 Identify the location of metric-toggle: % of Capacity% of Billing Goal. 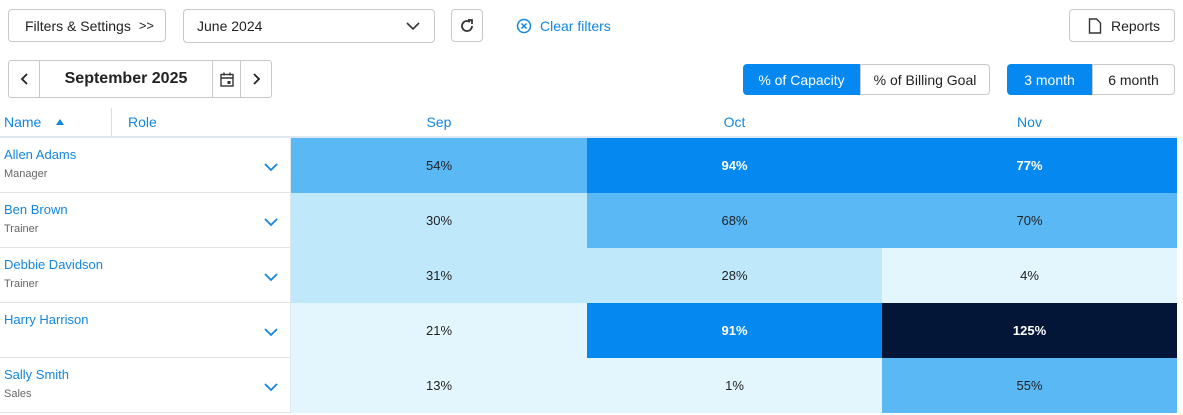
(866, 79).